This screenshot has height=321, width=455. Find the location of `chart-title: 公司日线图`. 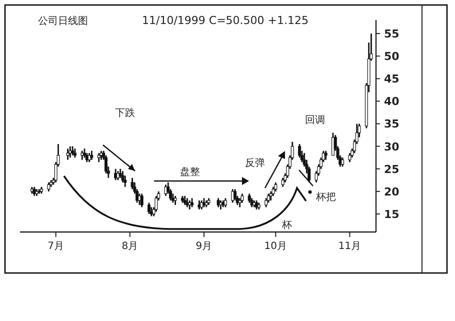

chart-title: 公司日线图 is located at coordinates (63, 21).